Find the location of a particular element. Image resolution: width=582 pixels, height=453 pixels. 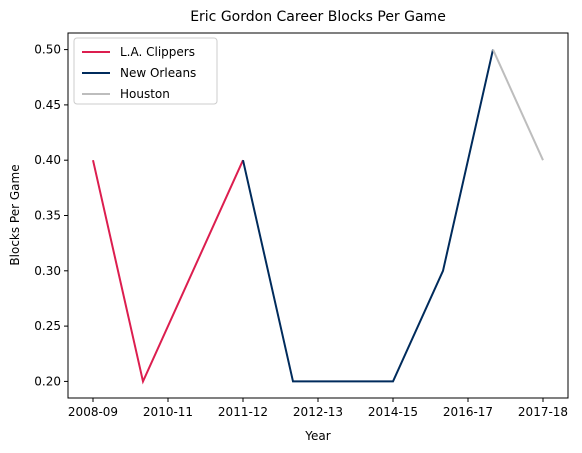

legend-label: New Orleans is located at coordinates (158, 73).